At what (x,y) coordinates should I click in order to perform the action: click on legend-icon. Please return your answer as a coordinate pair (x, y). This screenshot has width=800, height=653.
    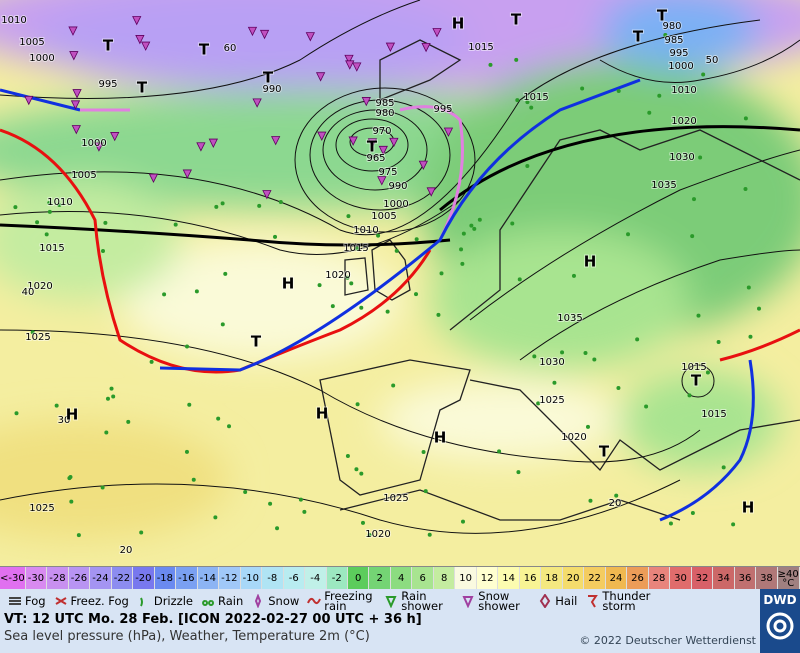
    Looking at the image, I should click on (314, 600).